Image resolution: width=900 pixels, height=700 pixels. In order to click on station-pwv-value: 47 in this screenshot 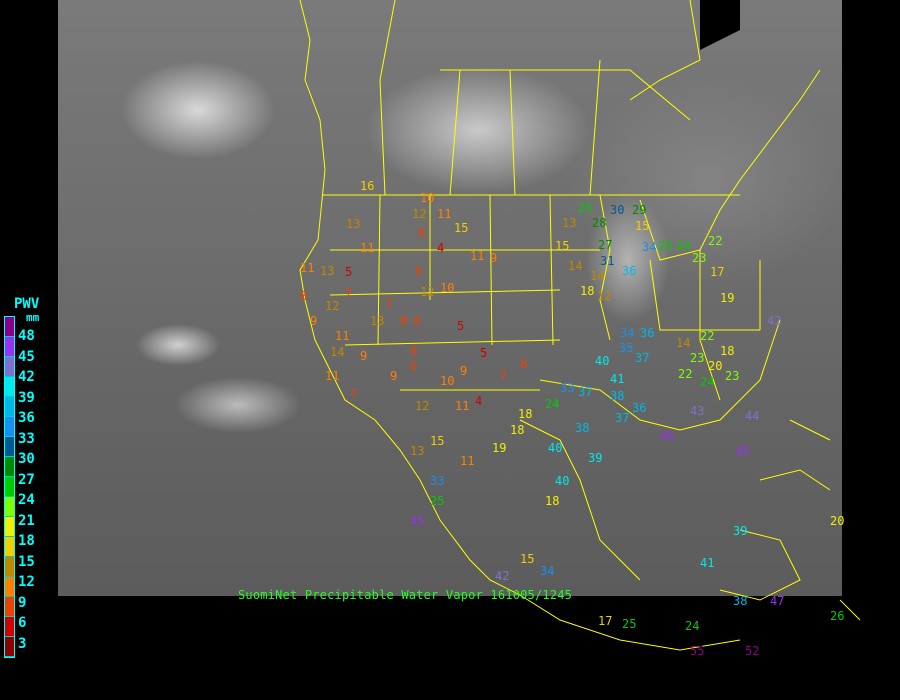, I will do `click(777, 601)`.